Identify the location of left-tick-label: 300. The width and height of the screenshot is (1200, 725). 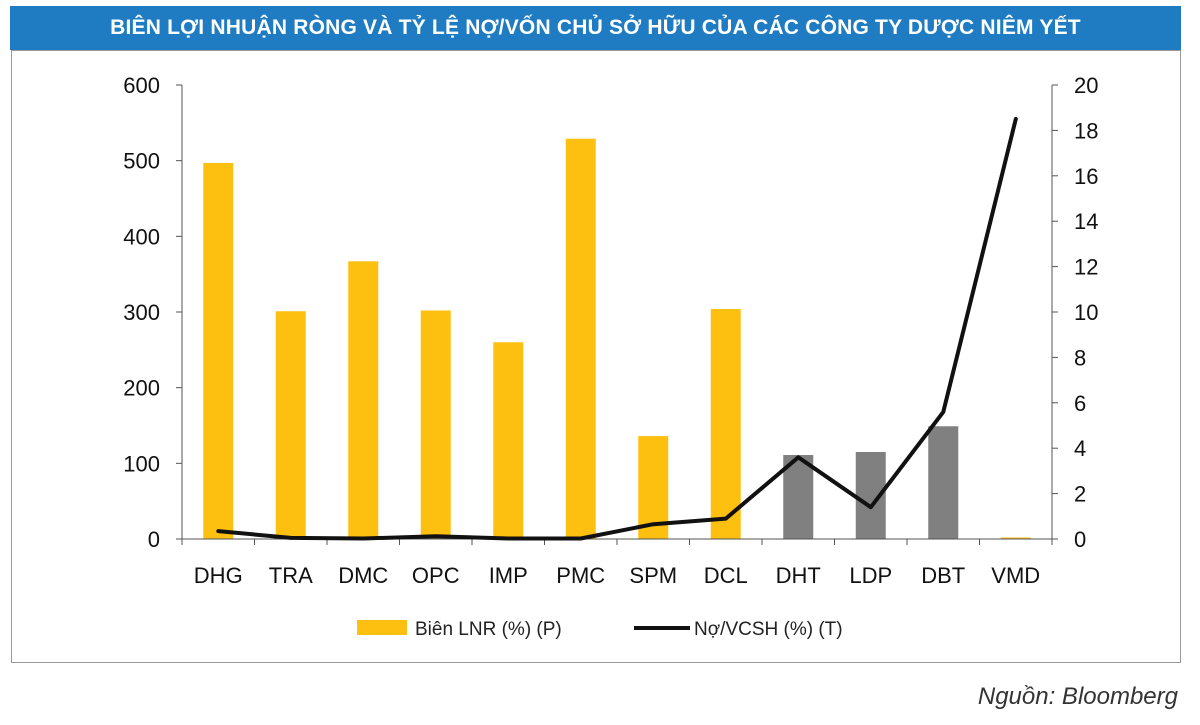
(141, 312).